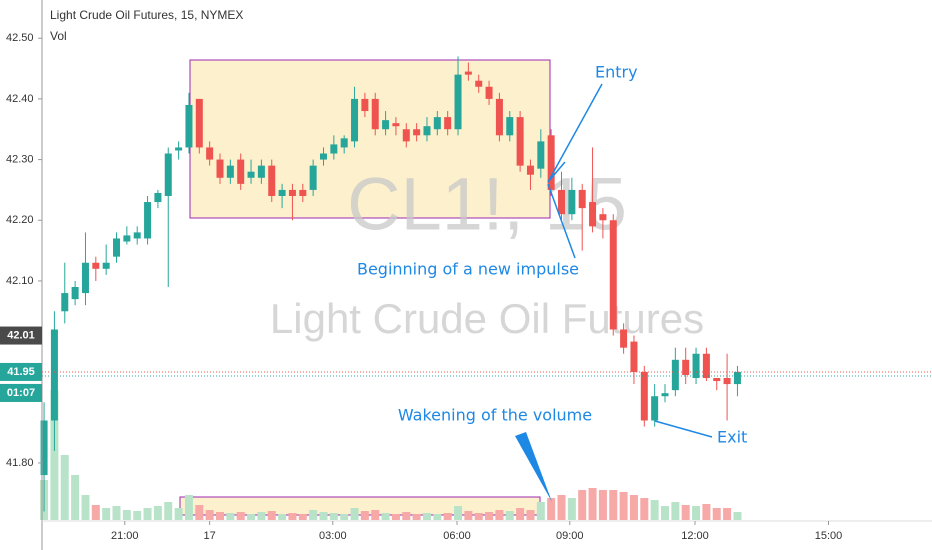 The width and height of the screenshot is (932, 550). What do you see at coordinates (575, 133) in the screenshot?
I see `entry-line` at bounding box center [575, 133].